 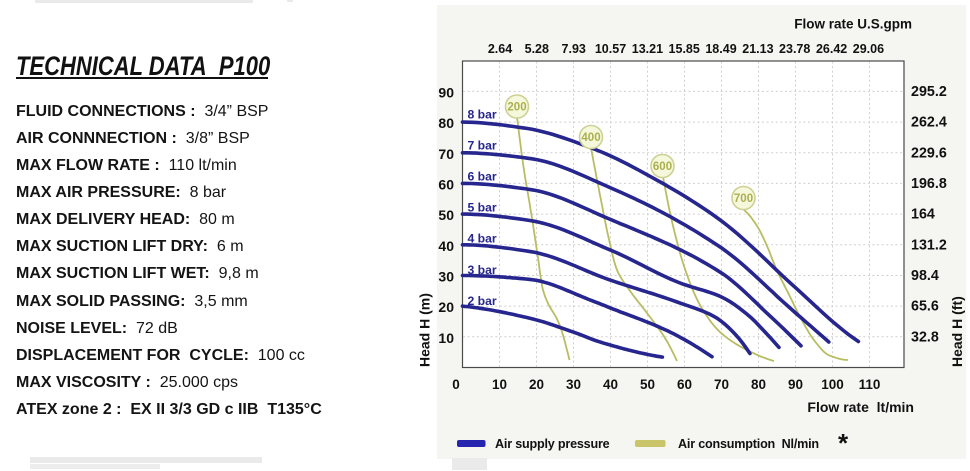 I want to click on svg-text: Air consumption Nl/min, so click(x=748, y=444).